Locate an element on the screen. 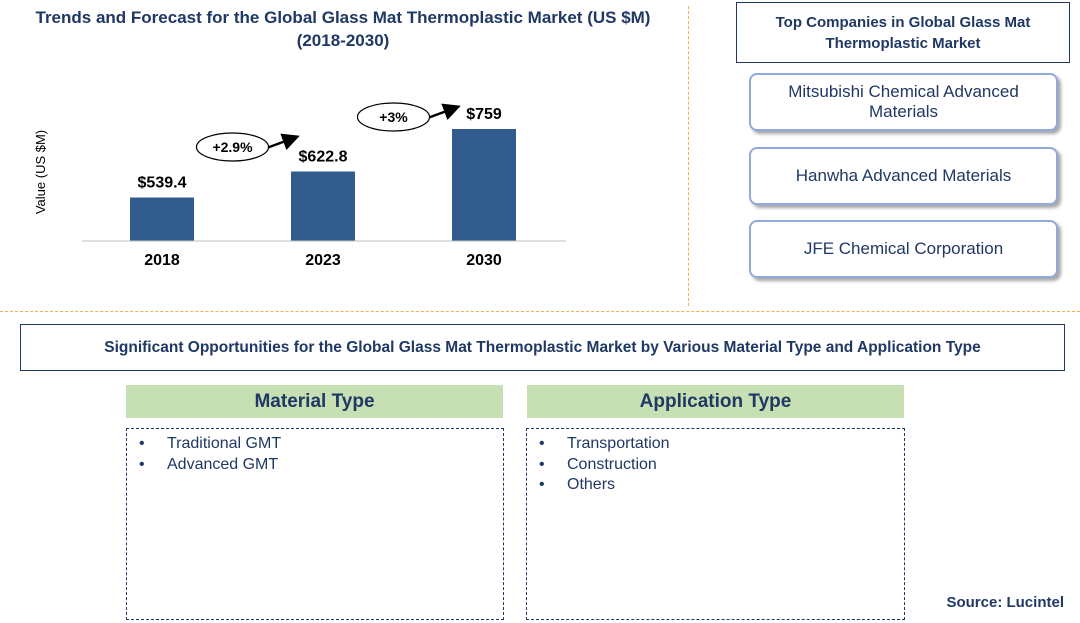 The image size is (1080, 623). company-box-1: Mitsubishi Chemical Advanced Materials is located at coordinates (903, 102).